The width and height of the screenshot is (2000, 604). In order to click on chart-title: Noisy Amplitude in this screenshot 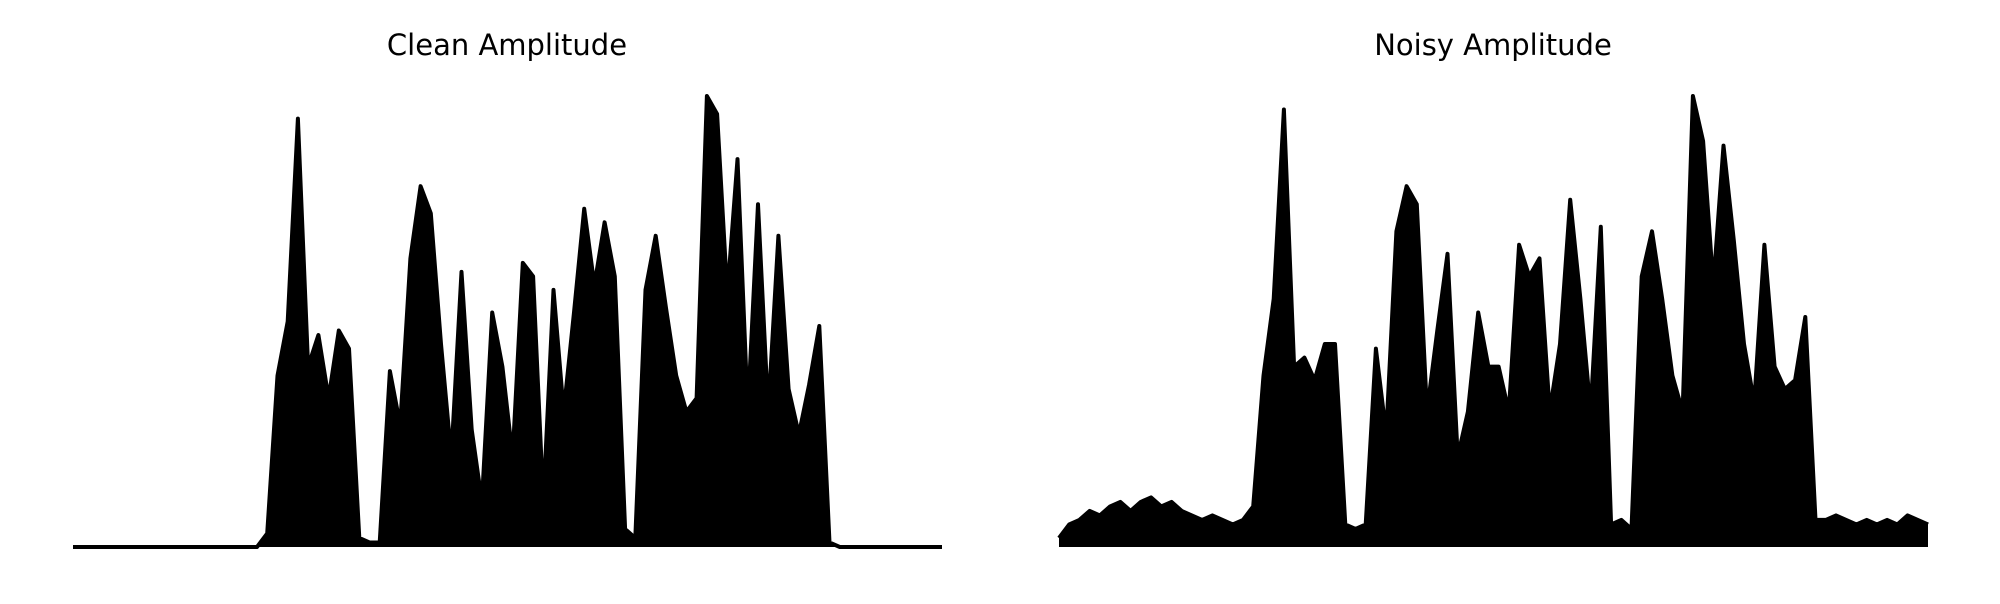, I will do `click(1493, 45)`.